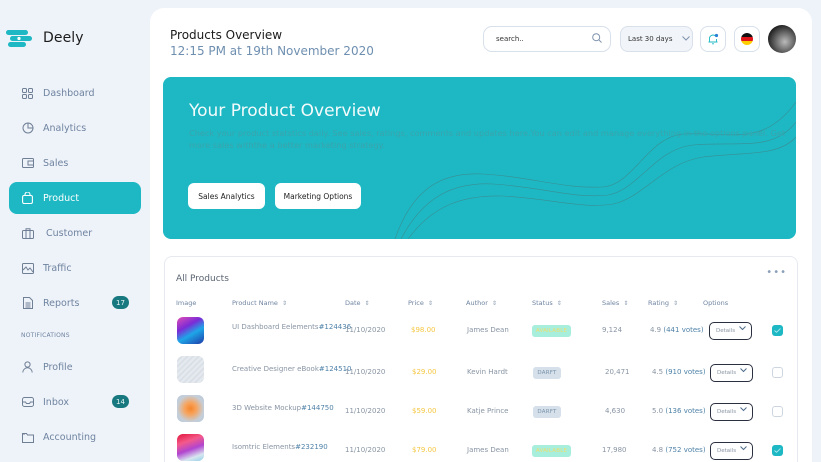  I want to click on notifications-button, so click(713, 39).